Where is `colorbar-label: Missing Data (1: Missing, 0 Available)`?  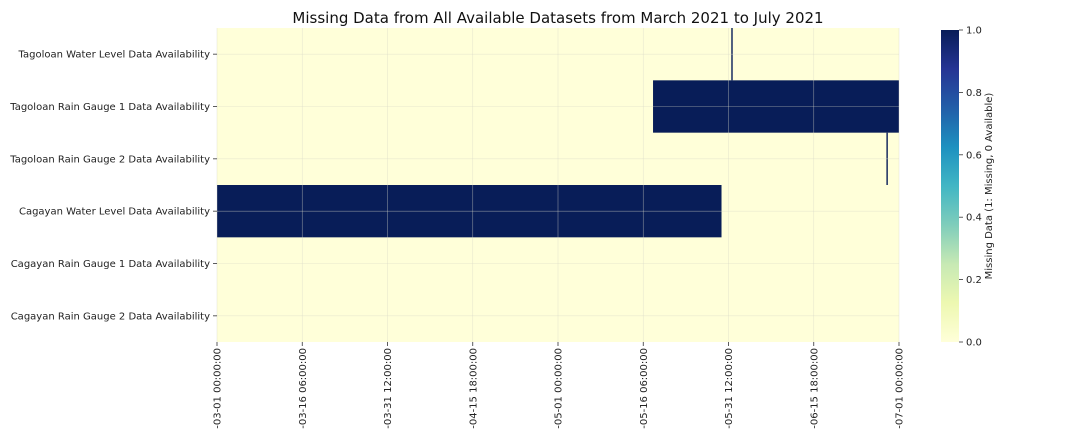 colorbar-label: Missing Data (1: Missing, 0 Available) is located at coordinates (989, 186).